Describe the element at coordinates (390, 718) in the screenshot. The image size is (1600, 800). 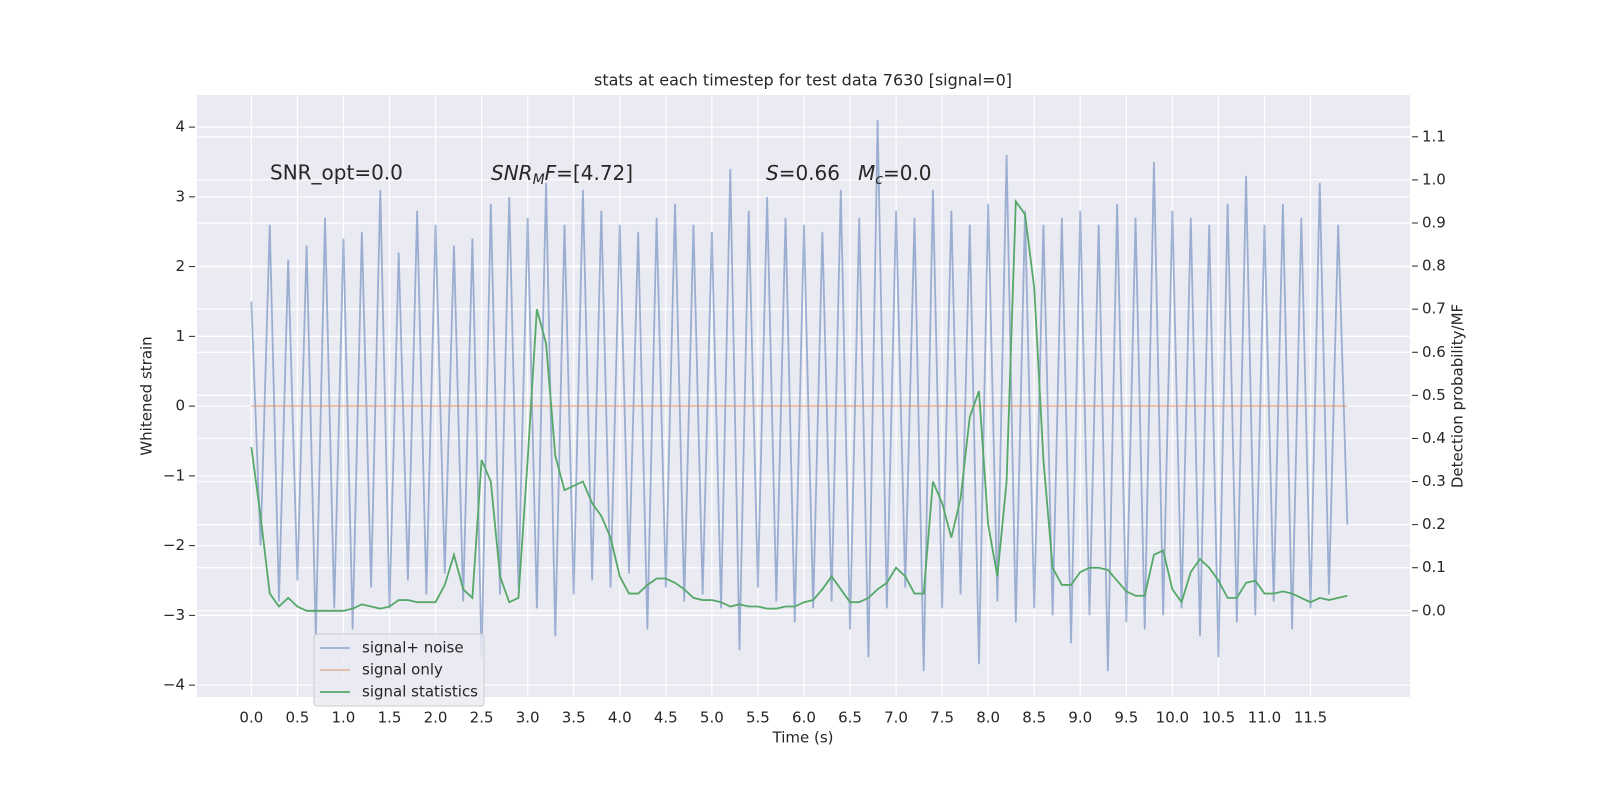
I see `x-tick-label: 1.5` at that location.